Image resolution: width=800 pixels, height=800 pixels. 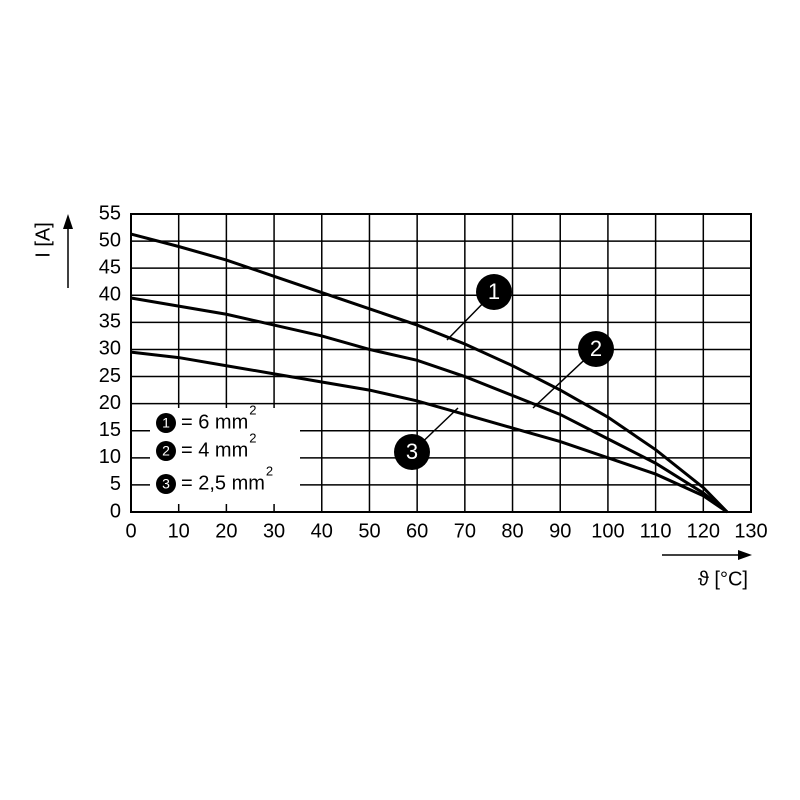 I want to click on y-tick-label: 55, so click(x=110, y=213).